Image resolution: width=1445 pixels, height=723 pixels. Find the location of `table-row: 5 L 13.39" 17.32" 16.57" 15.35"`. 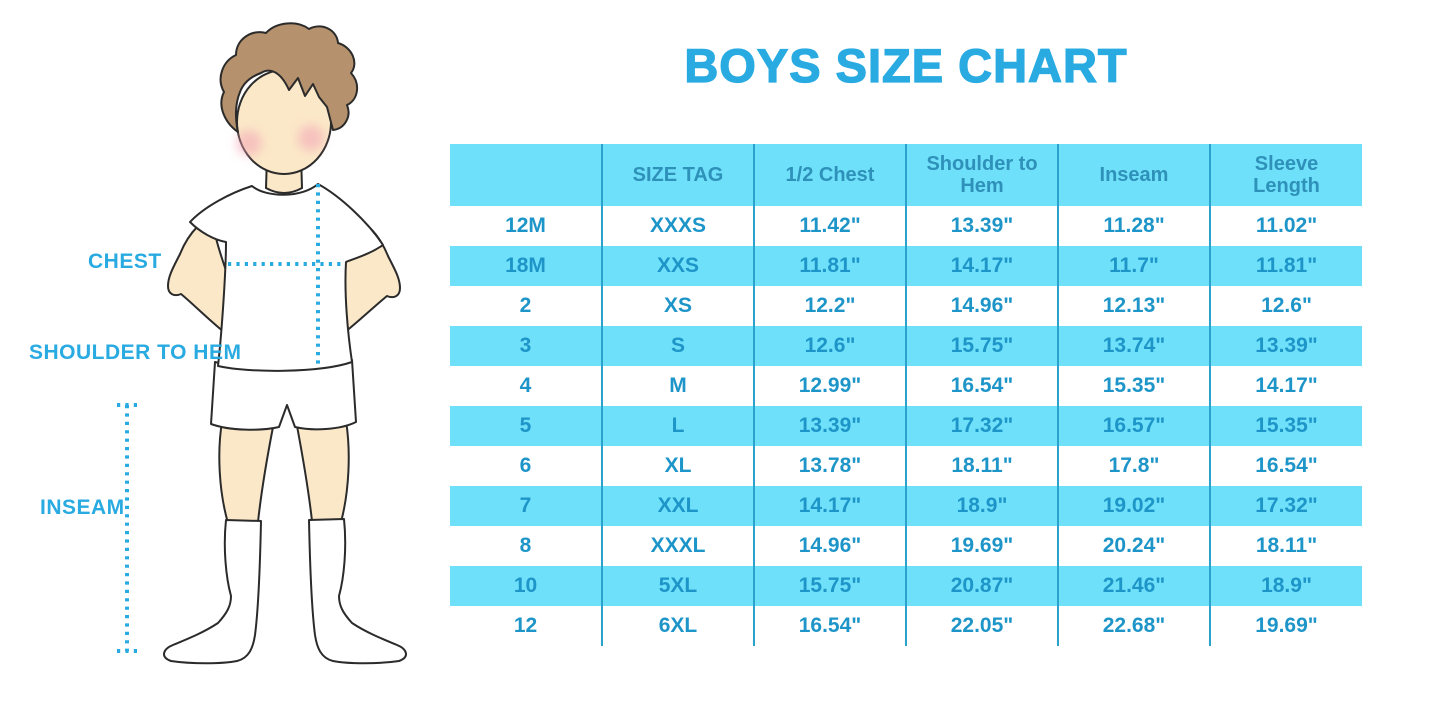

table-row: 5 L 13.39" 17.32" 16.57" 15.35" is located at coordinates (906, 426).